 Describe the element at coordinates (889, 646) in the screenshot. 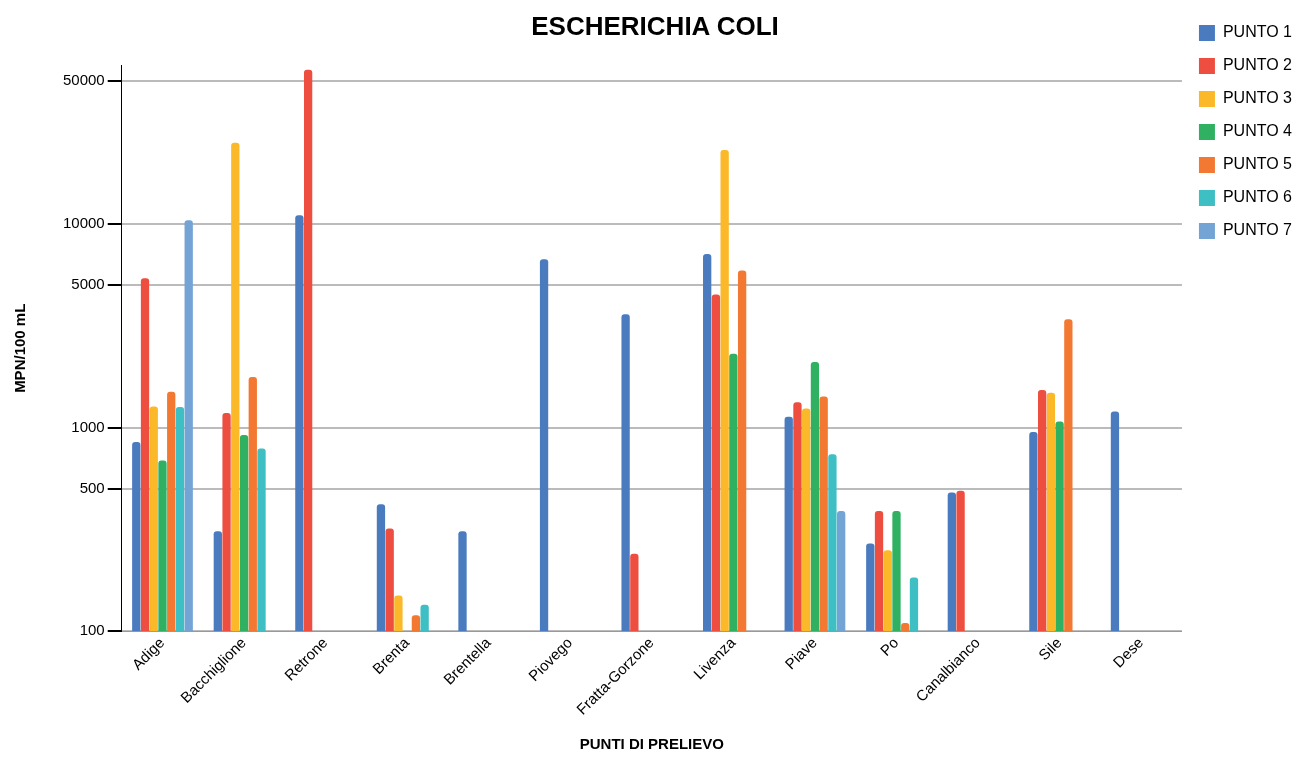

I see `x-tick-label: Po` at that location.